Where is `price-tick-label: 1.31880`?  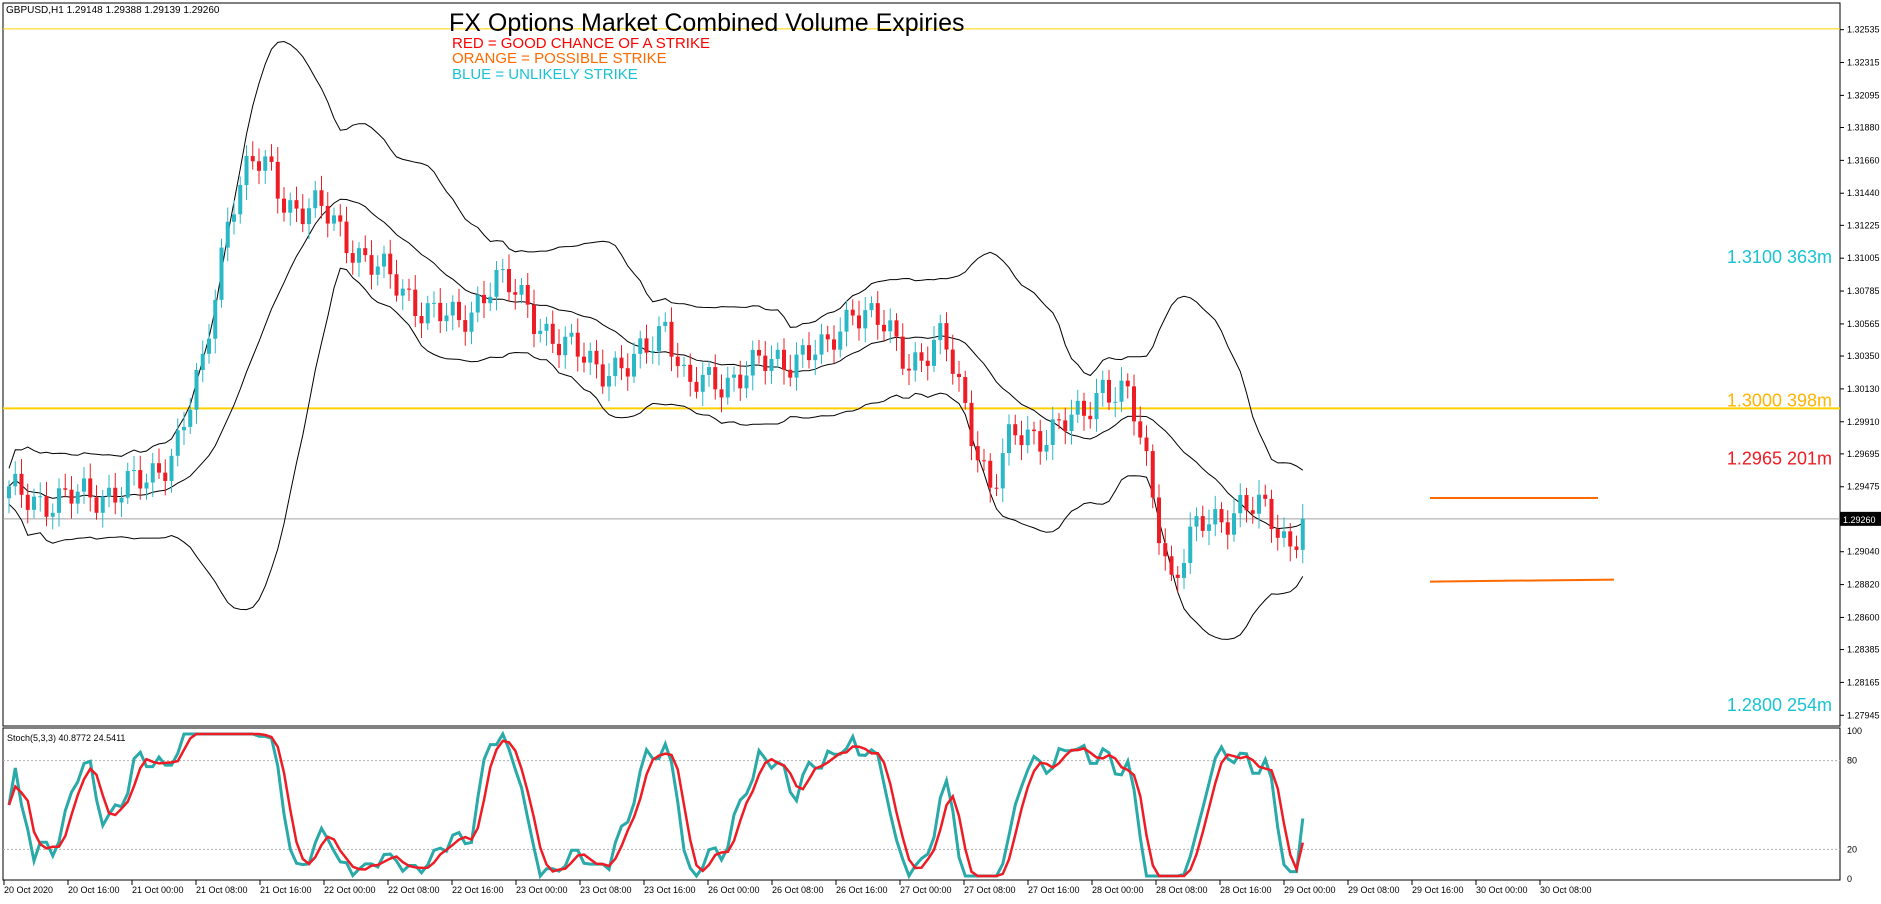
price-tick-label: 1.31880 is located at coordinates (1863, 127).